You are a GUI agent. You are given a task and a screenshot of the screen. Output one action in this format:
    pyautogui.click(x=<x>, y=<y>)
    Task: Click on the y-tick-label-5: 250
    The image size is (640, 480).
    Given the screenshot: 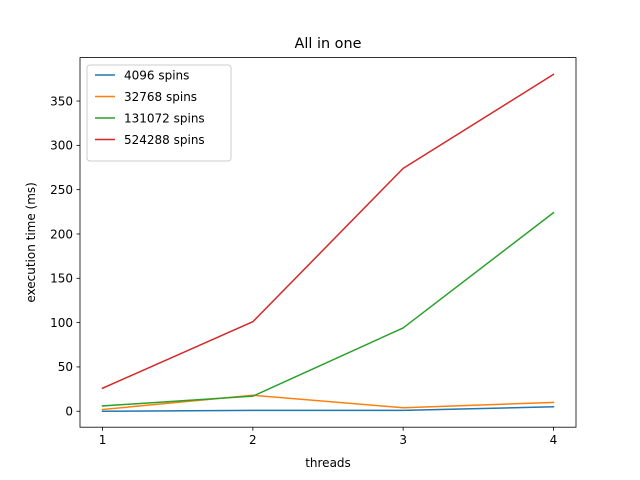 What is the action you would take?
    pyautogui.click(x=61, y=190)
    